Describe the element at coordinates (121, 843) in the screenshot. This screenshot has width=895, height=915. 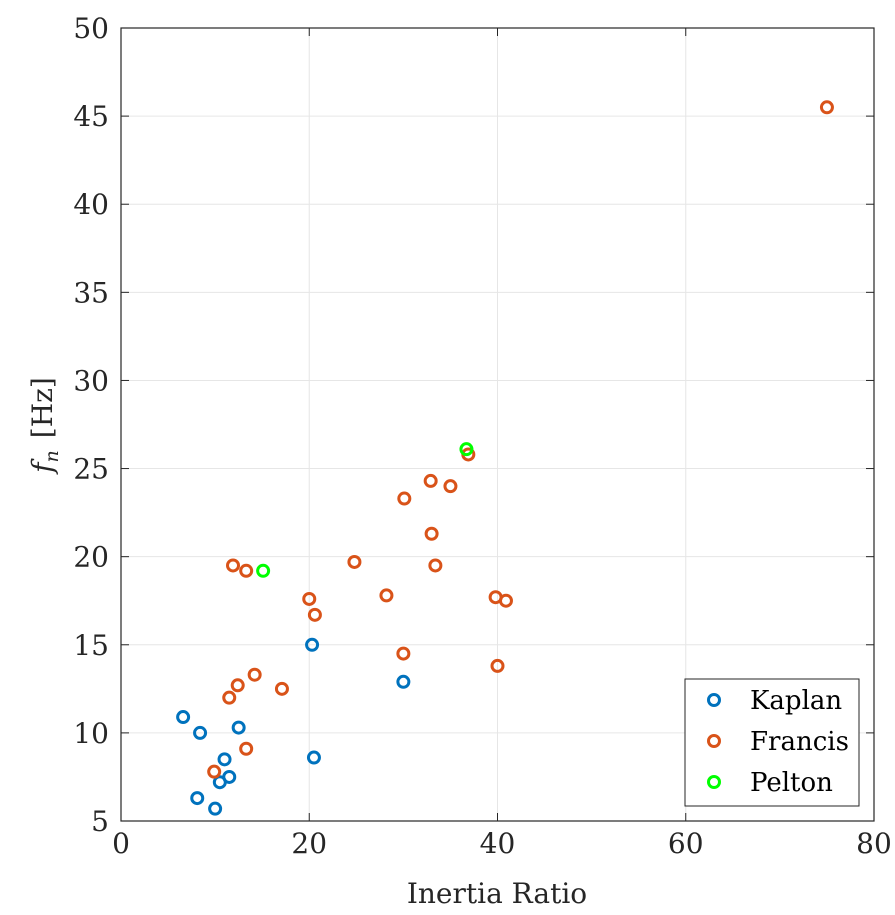
I see `x-tick-label: 0` at that location.